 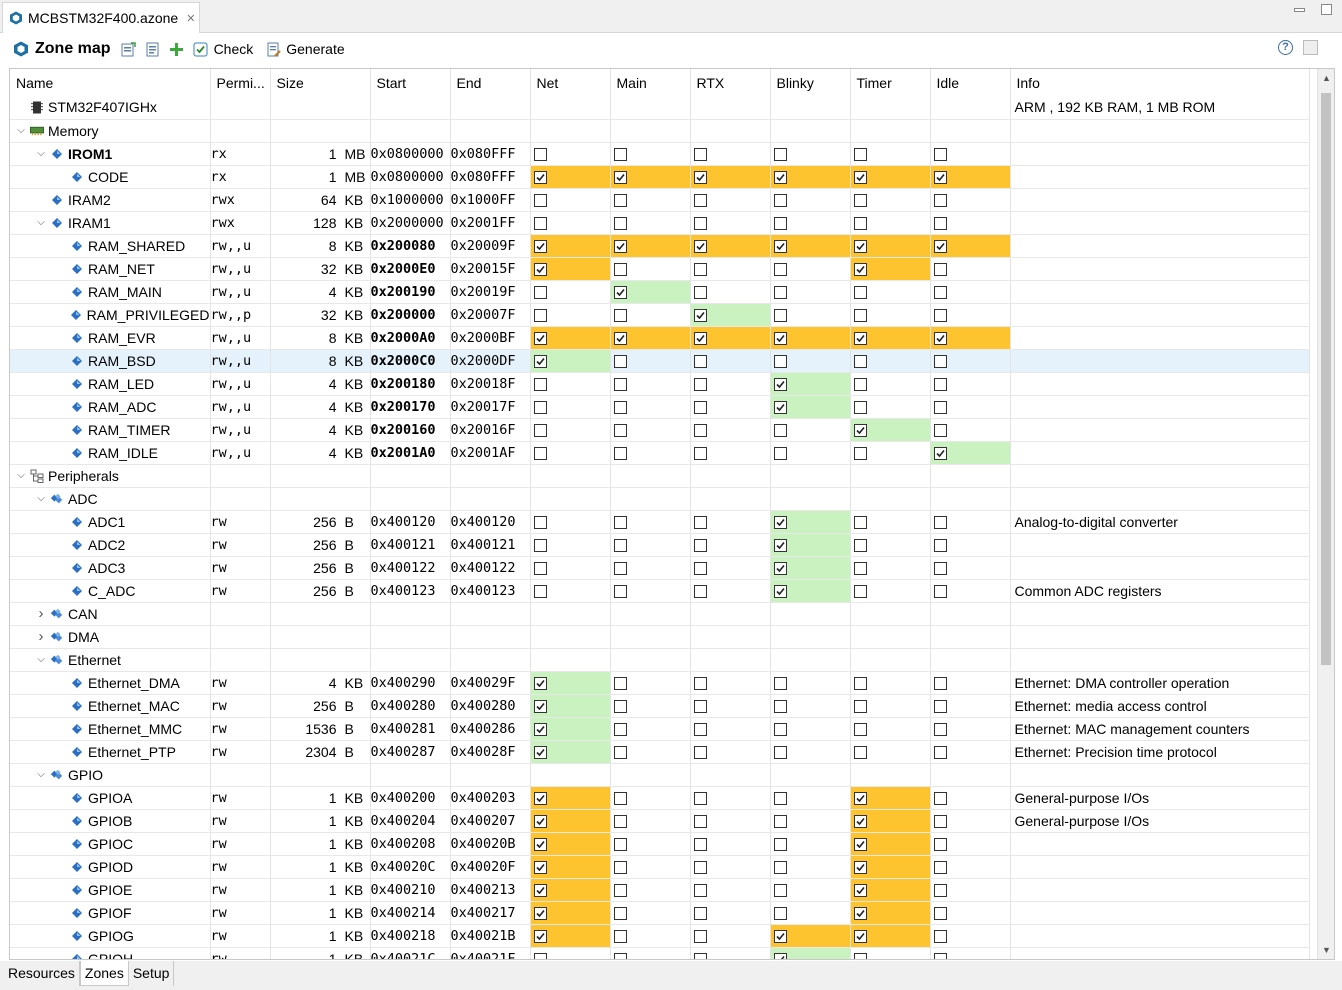 What do you see at coordinates (660, 361) in the screenshot?
I see `table-row: RAM_BSD rw,,u 8 KB 0x2000C0 0x2000DF` at bounding box center [660, 361].